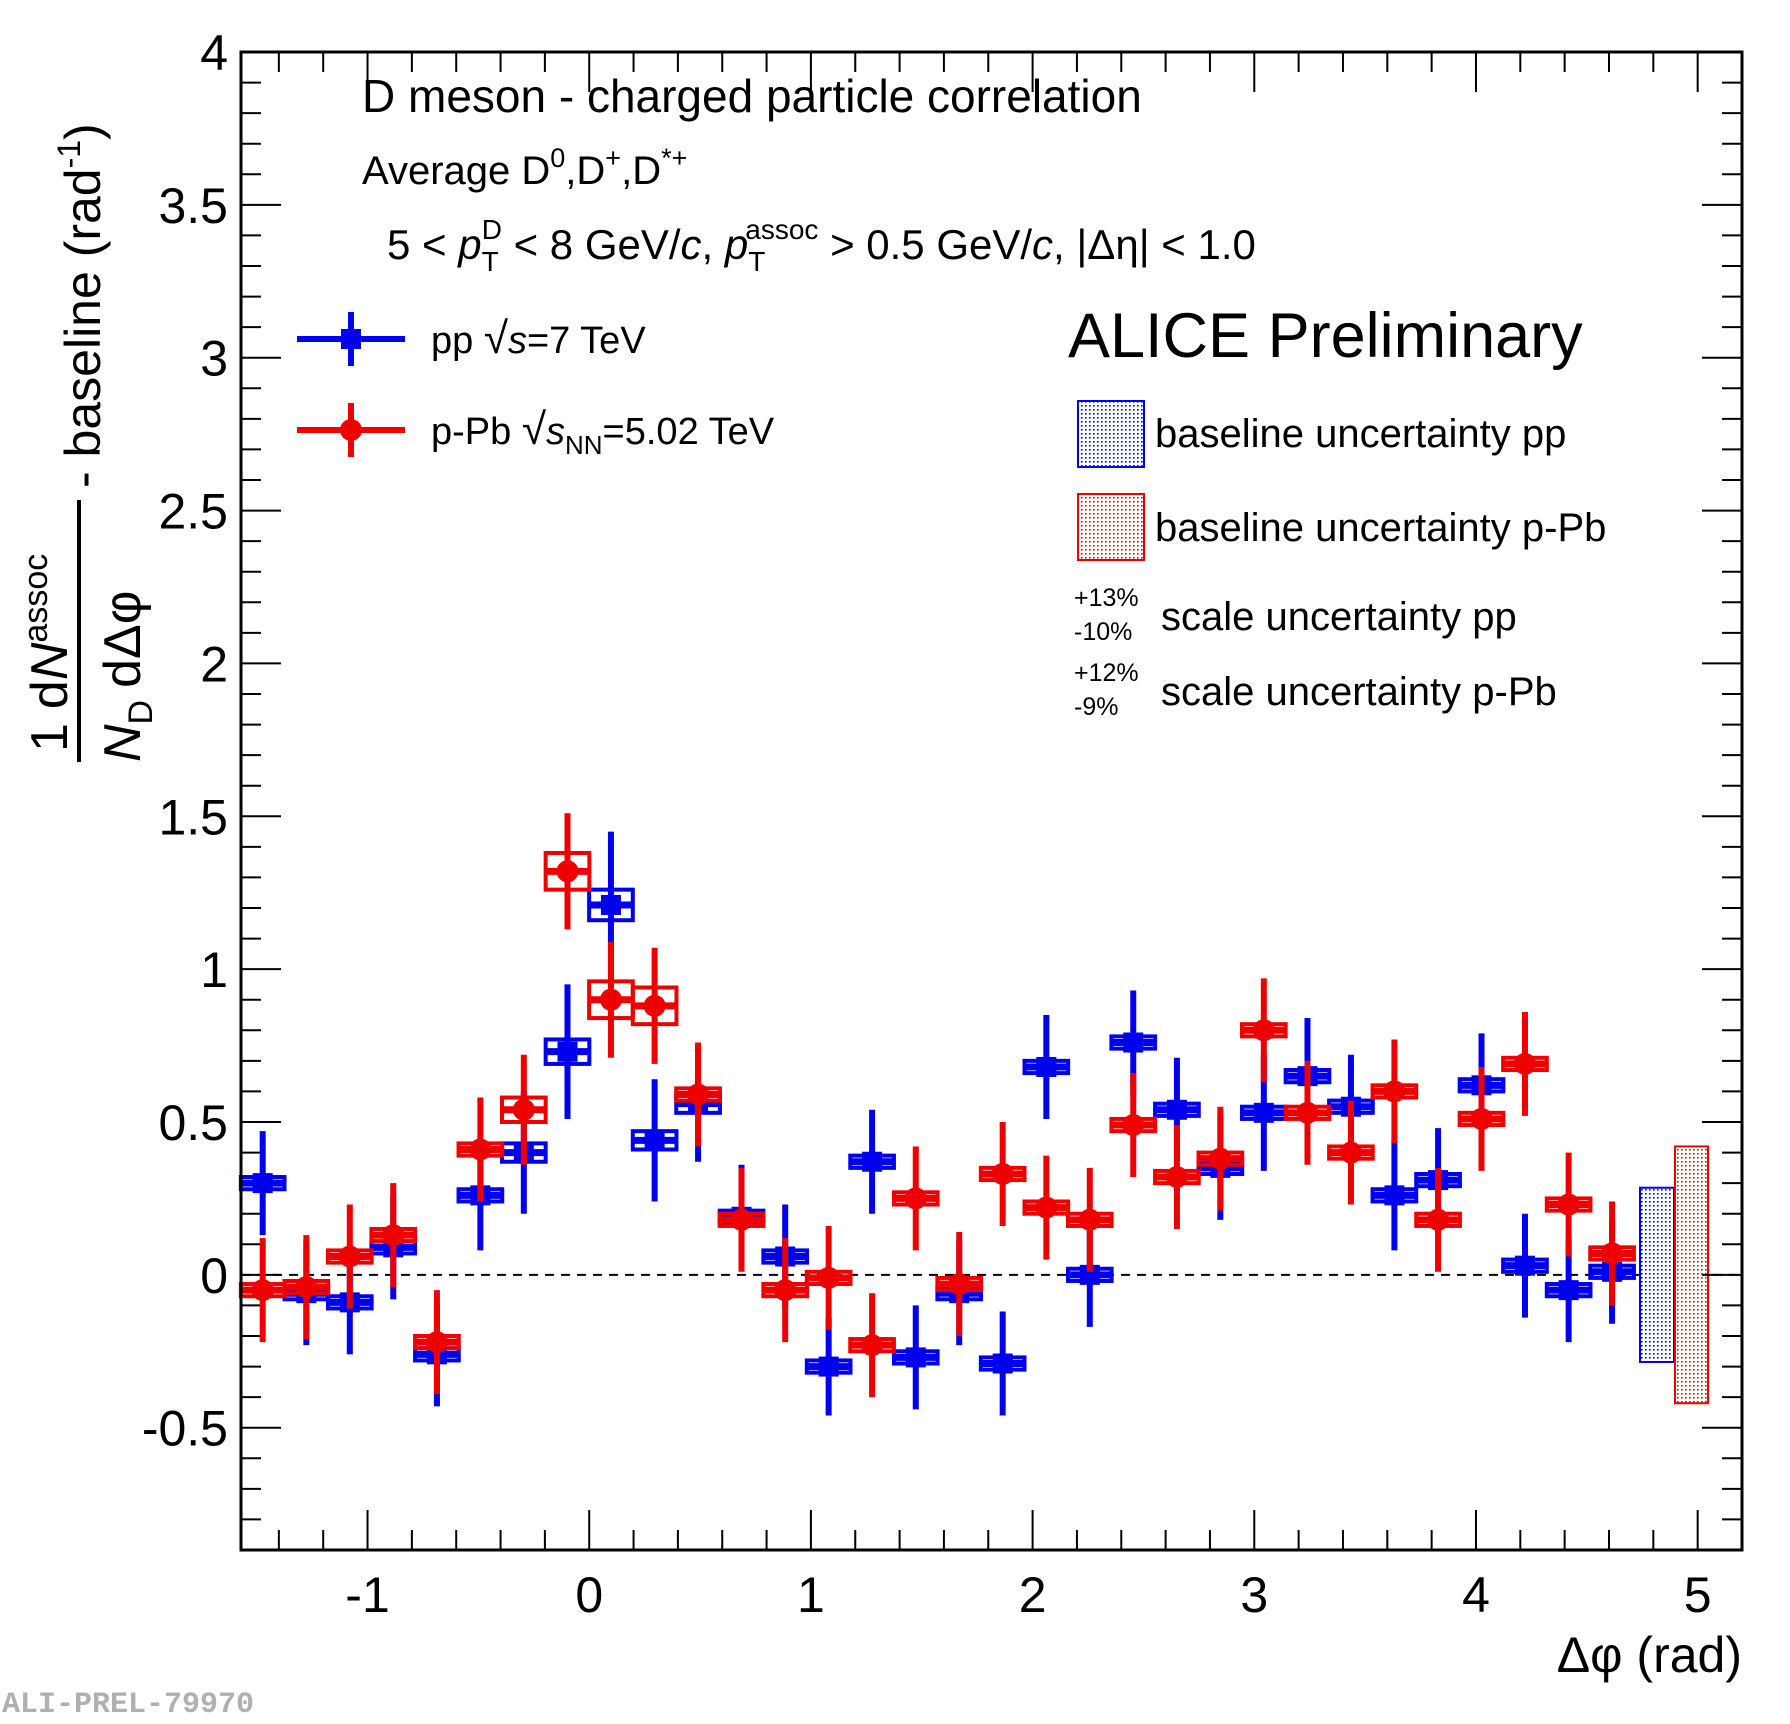 This screenshot has width=1790, height=1724. Describe the element at coordinates (214, 359) in the screenshot. I see `y-tick-label: 3` at that location.